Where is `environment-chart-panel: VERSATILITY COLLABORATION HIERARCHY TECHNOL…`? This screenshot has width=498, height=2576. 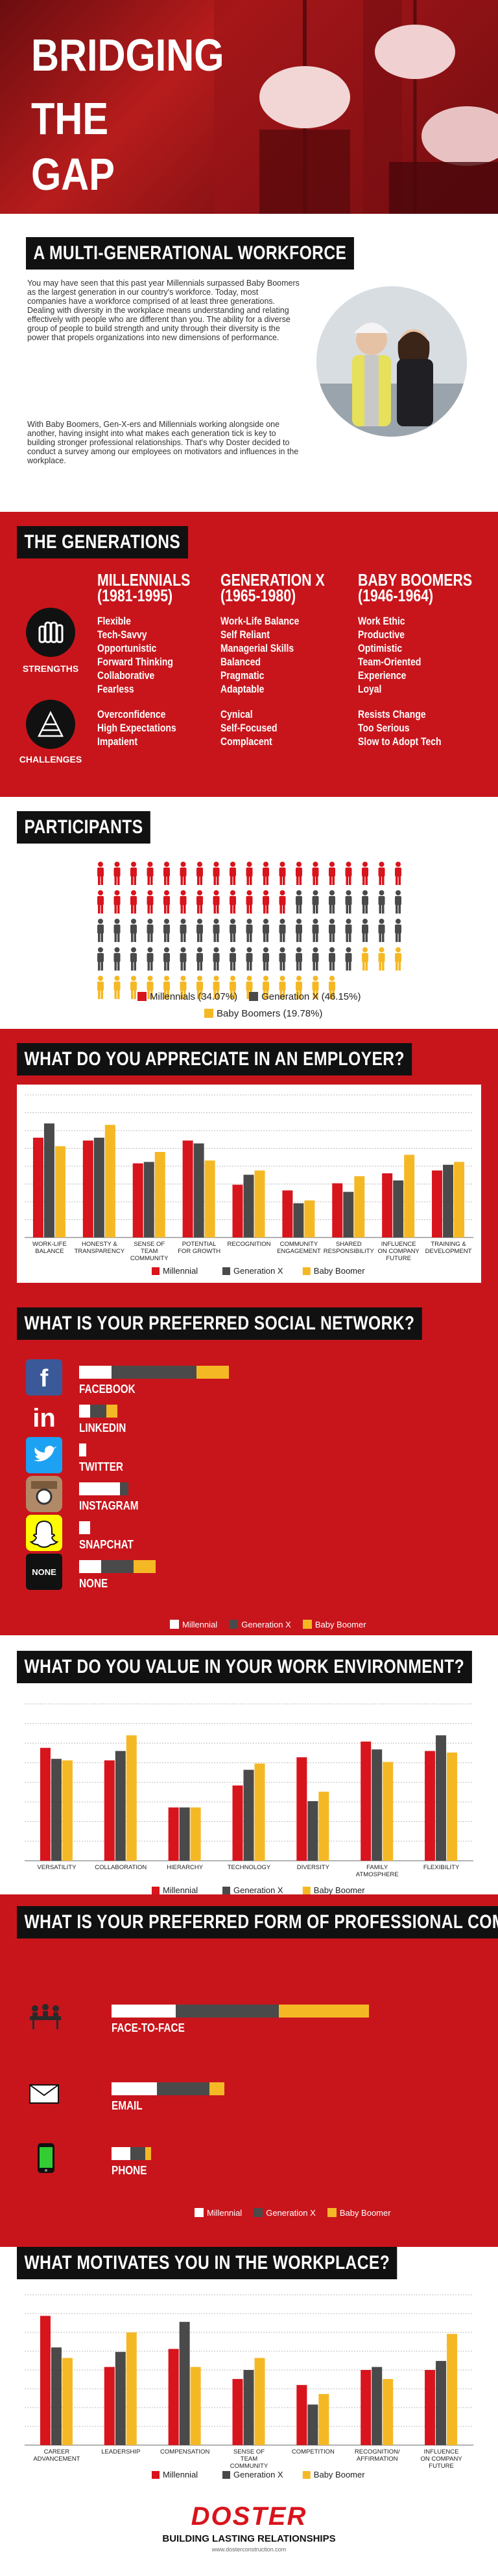
environment-chart-panel: VERSATILITY COLLABORATION HIERARCHY TECHNOL… is located at coordinates (249, 1798).